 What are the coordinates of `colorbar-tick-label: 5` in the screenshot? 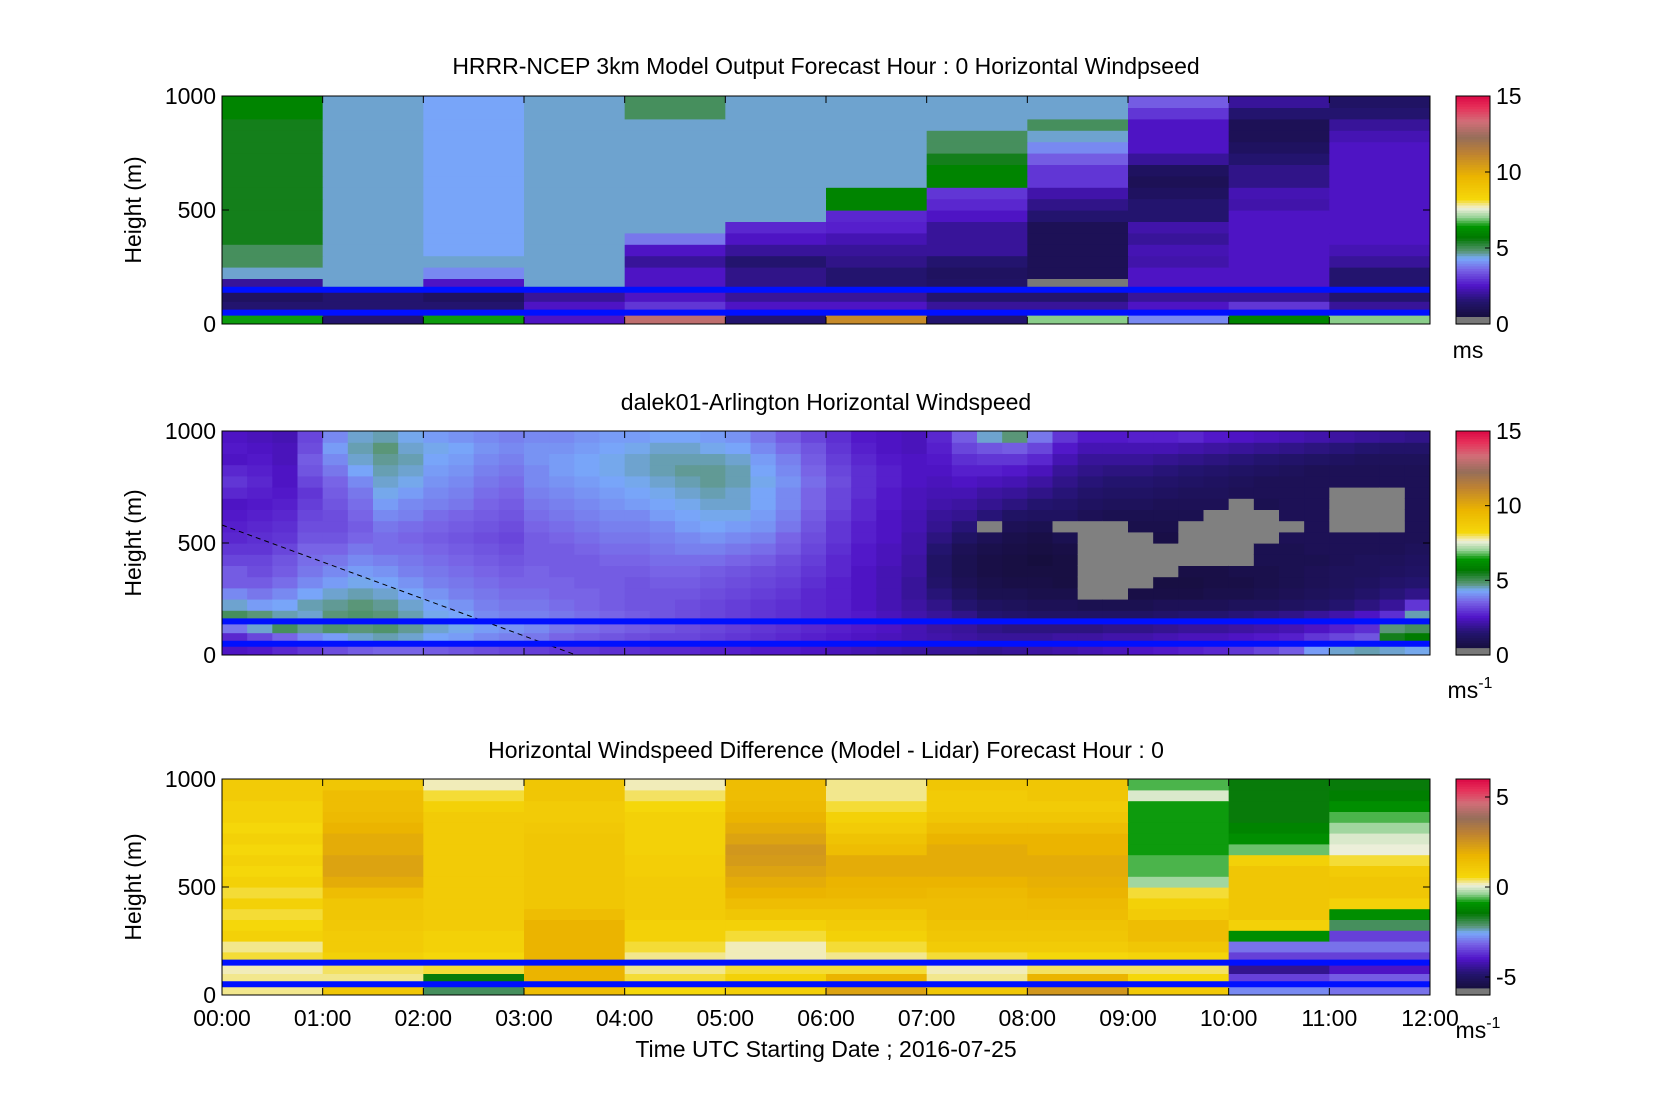 It's located at (1502, 580).